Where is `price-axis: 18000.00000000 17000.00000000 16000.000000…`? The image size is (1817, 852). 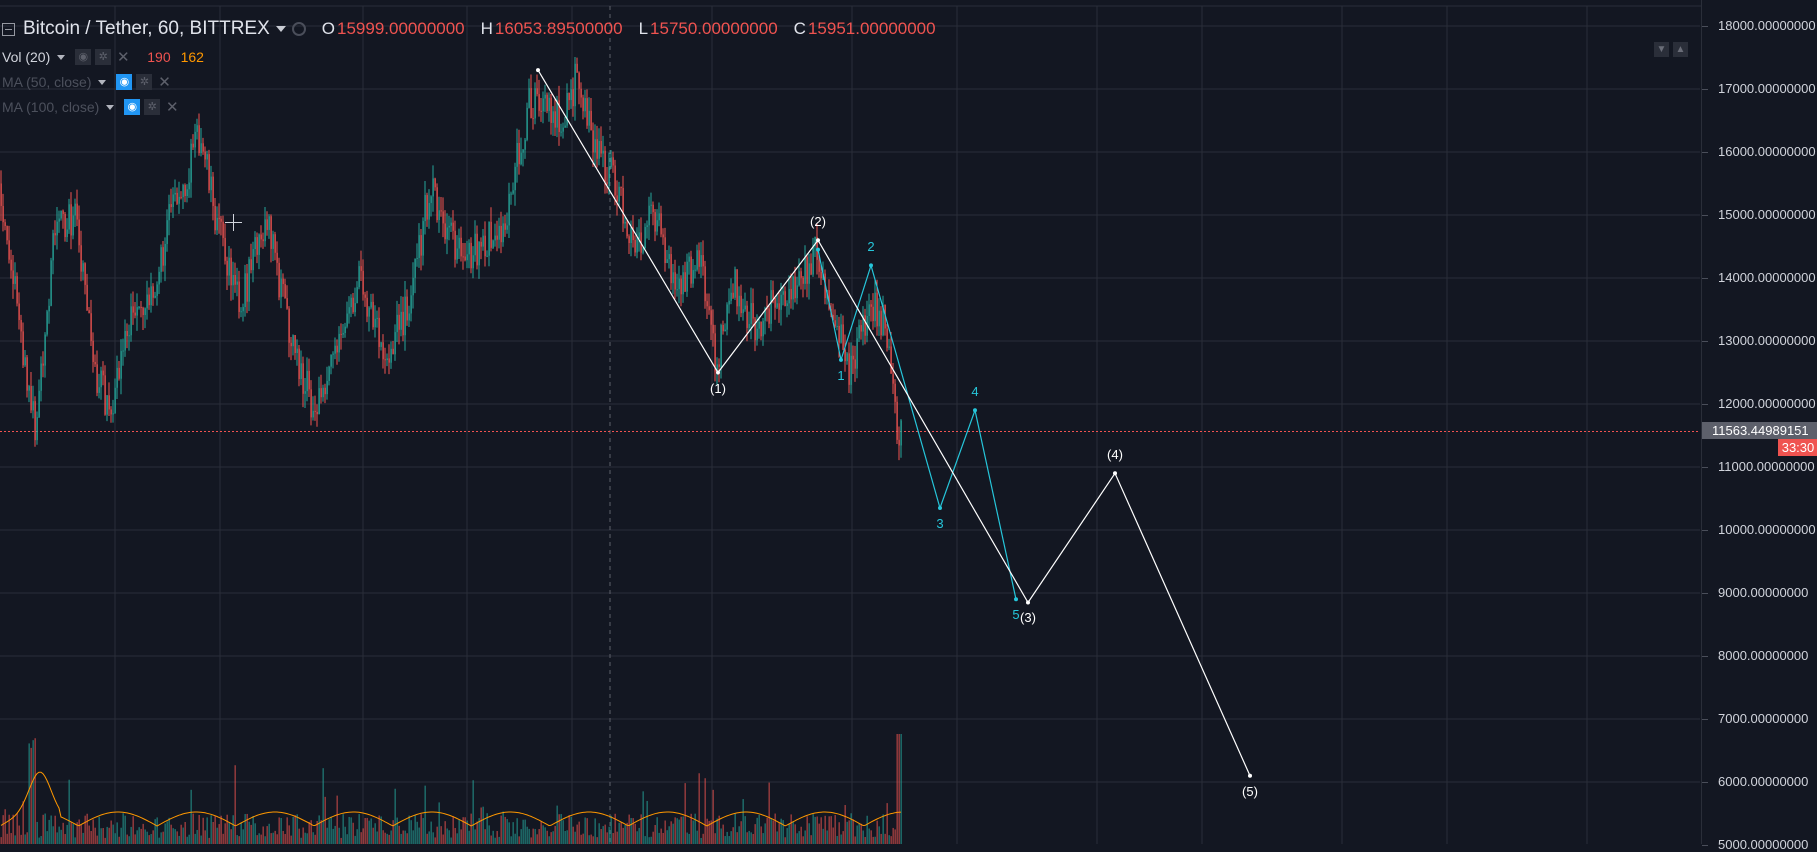
price-axis: 18000.00000000 17000.00000000 16000.000000… is located at coordinates (1759, 426).